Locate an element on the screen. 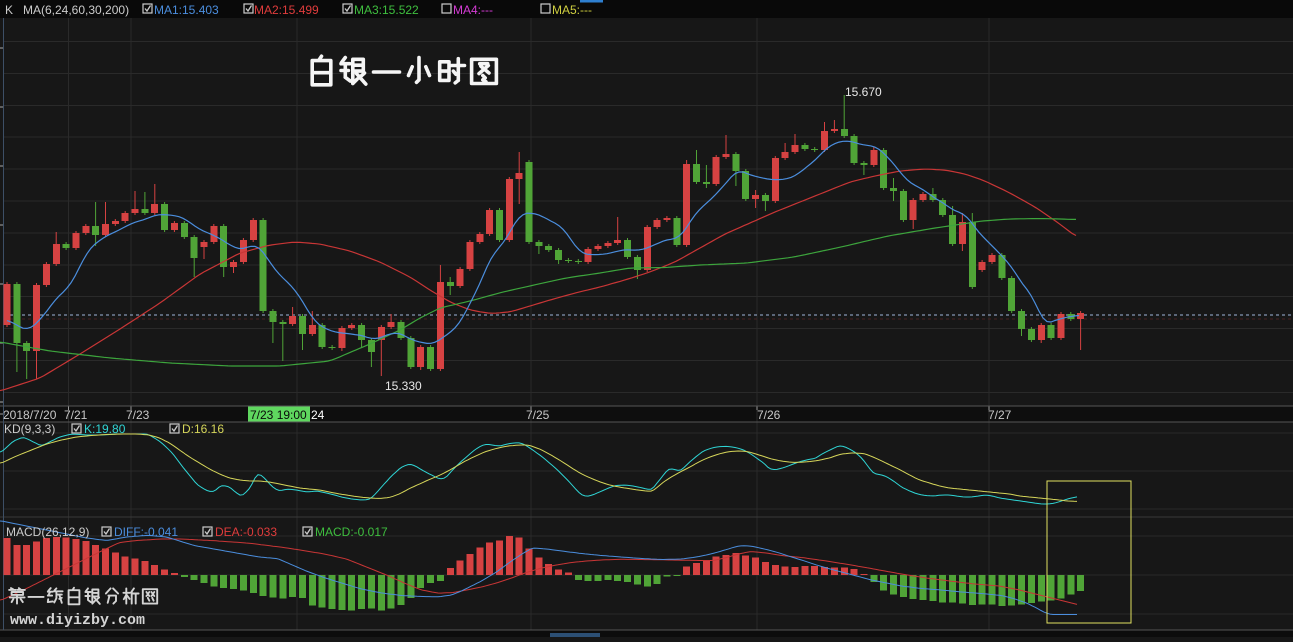 Image resolution: width=1293 pixels, height=642 pixels. svg-text: MA1:15.403 is located at coordinates (186, 10).